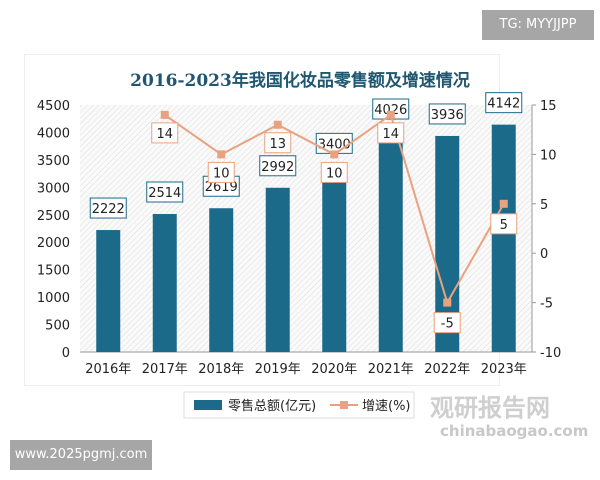  Describe the element at coordinates (53, 271) in the screenshot. I see `left-tick-label: 1500` at that location.